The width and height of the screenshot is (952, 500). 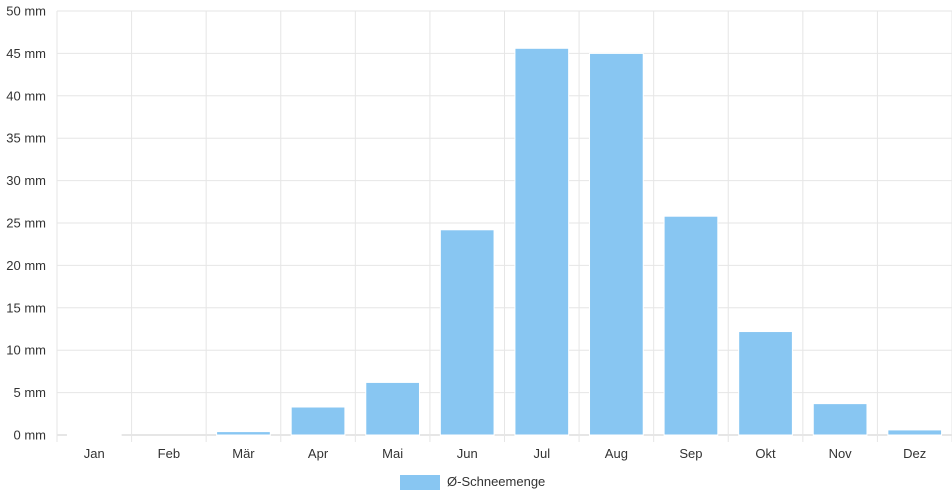 I want to click on x-tick-label: Mai, so click(x=392, y=453).